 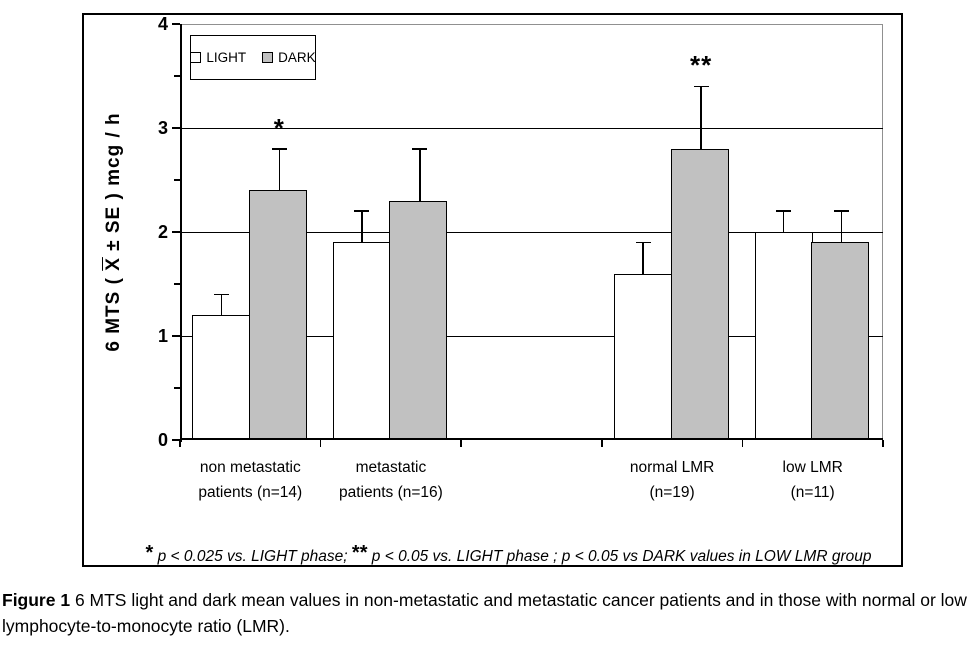 What do you see at coordinates (162, 232) in the screenshot?
I see `y-axis-tick-label: 2` at bounding box center [162, 232].